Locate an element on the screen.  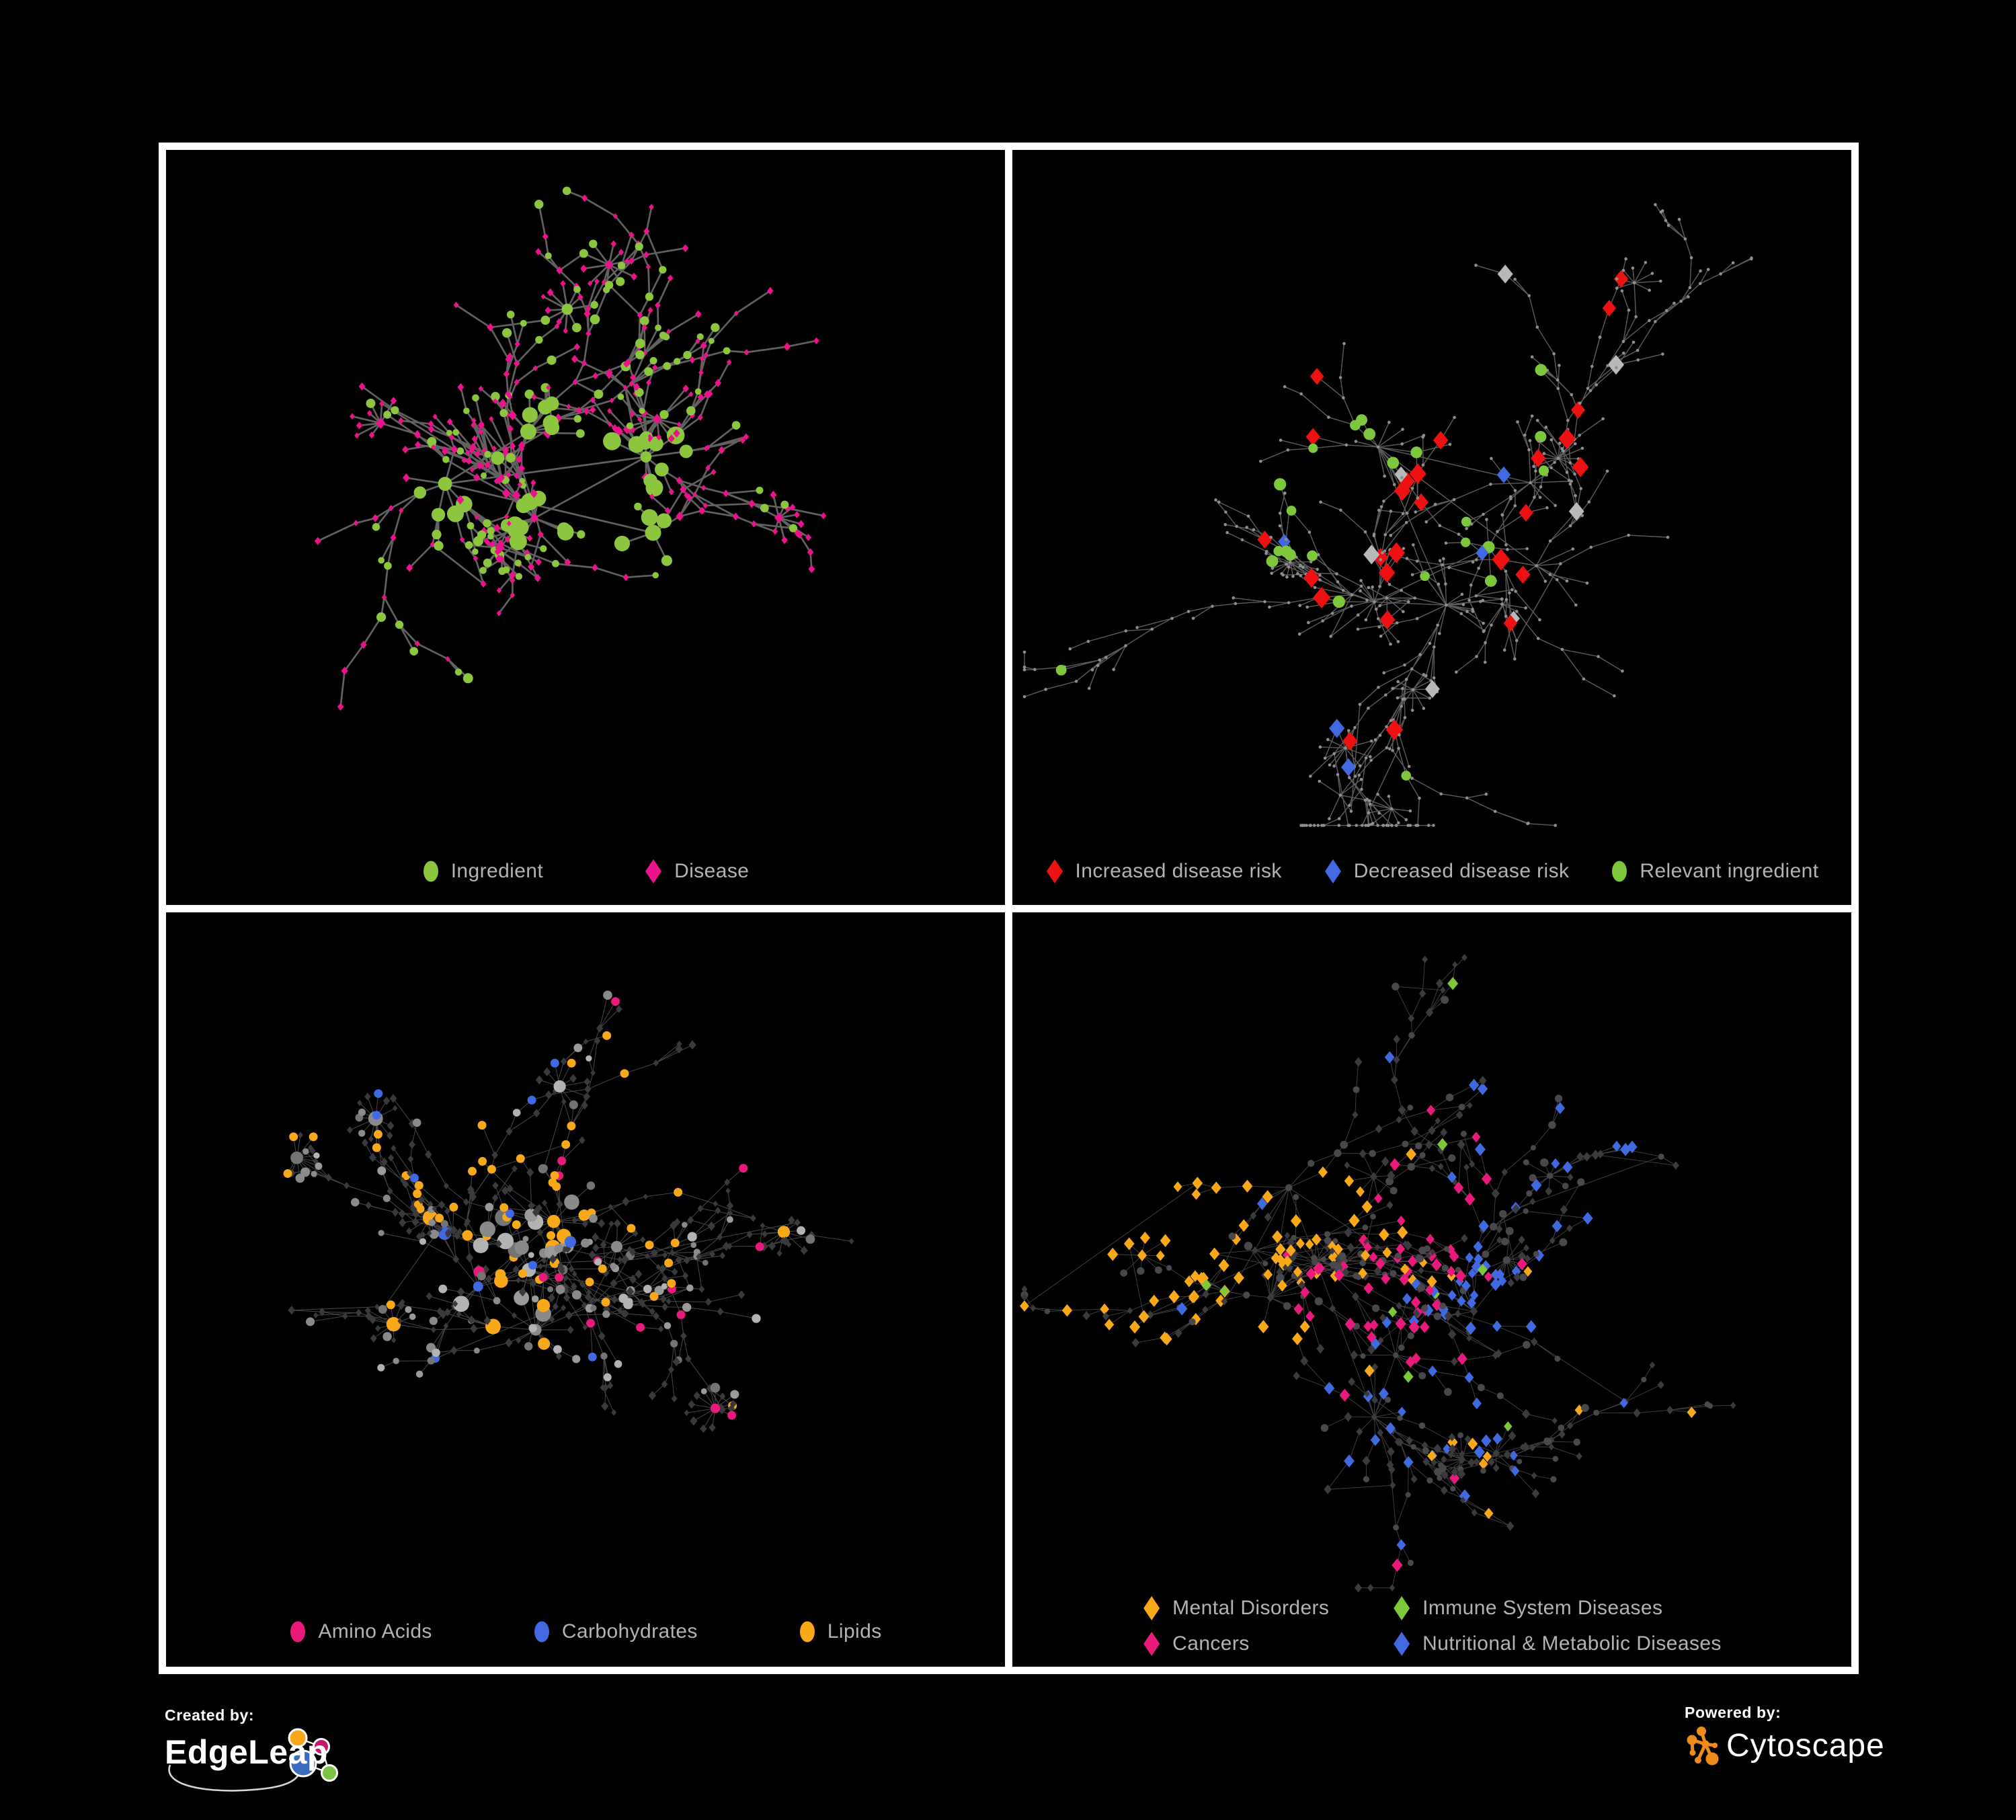
edgeleap-logo-icon is located at coordinates (253, 1760).